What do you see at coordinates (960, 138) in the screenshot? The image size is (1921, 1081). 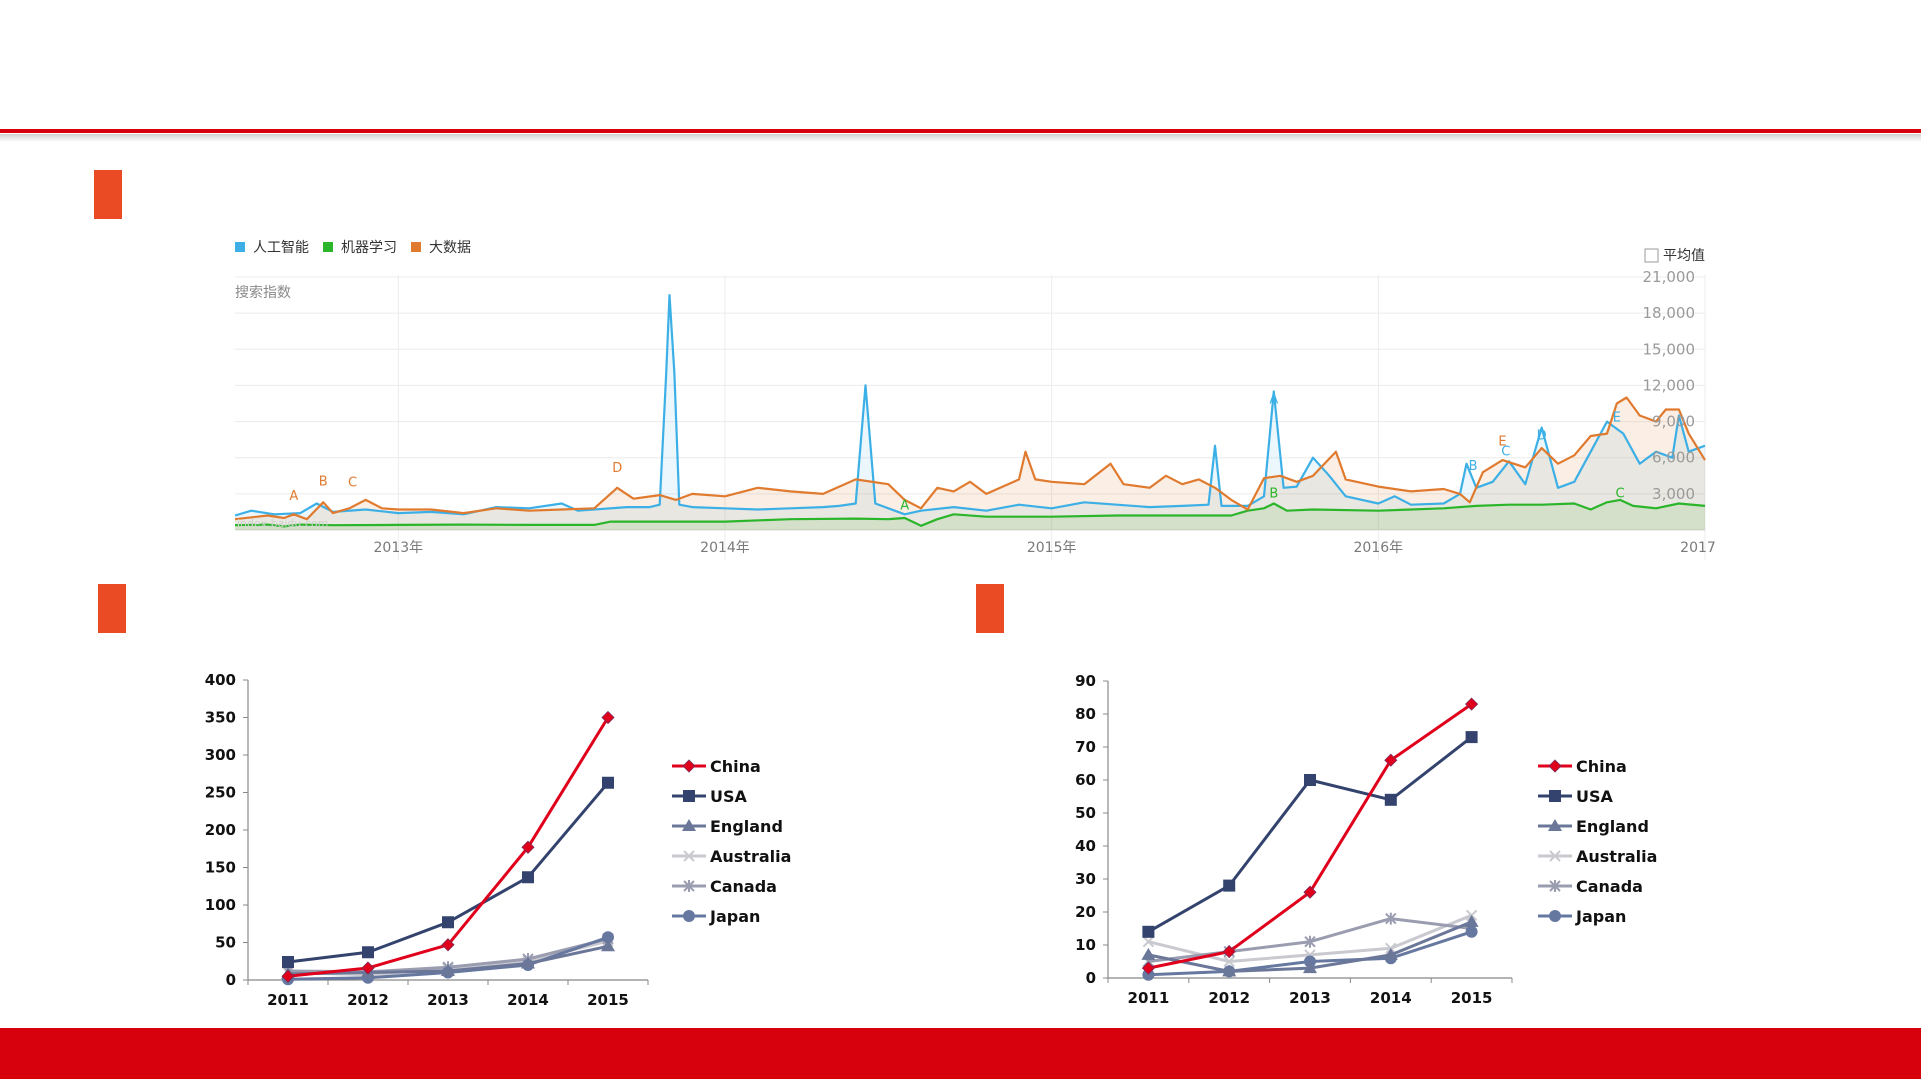 I see `header-shadow` at bounding box center [960, 138].